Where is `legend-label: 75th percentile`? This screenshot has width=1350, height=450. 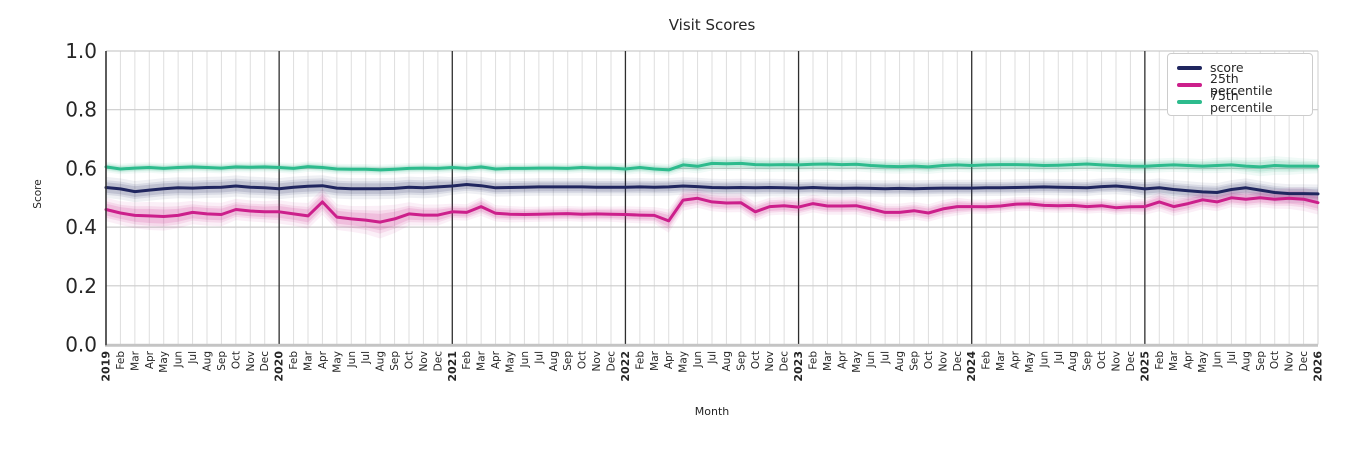 legend-label: 75th percentile is located at coordinates (1241, 101).